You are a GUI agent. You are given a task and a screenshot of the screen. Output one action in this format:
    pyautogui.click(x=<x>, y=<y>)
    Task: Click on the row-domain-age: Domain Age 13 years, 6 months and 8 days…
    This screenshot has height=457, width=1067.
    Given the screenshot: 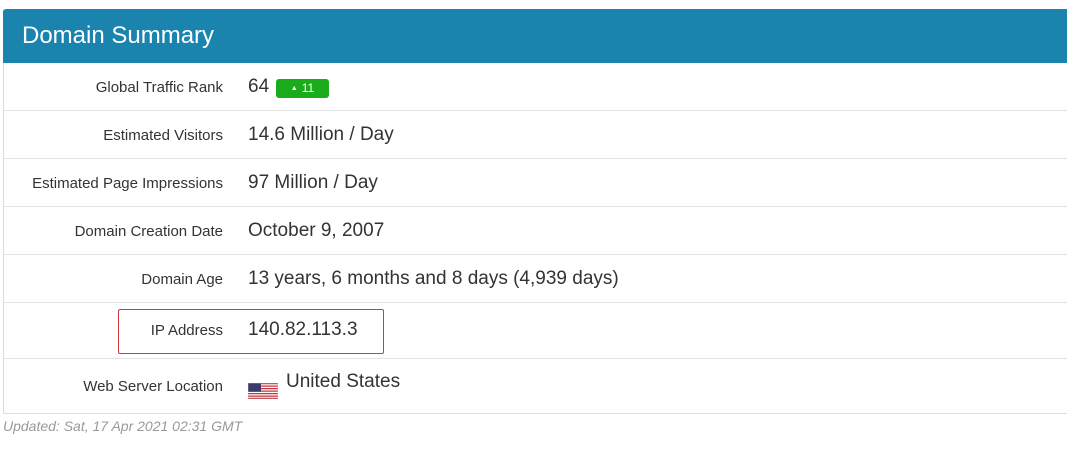 What is the action you would take?
    pyautogui.click(x=535, y=279)
    